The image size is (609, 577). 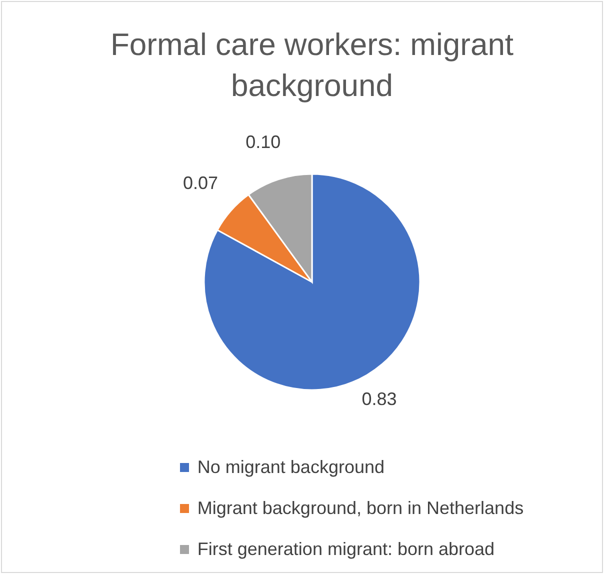 I want to click on data-label: 0.10, so click(x=263, y=142).